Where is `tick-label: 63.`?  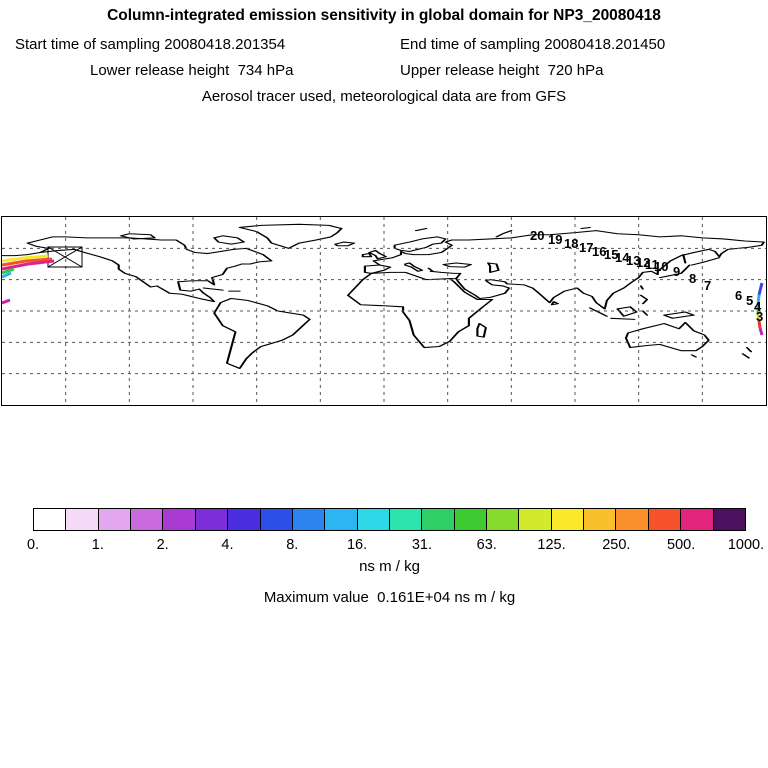 tick-label: 63. is located at coordinates (486, 545).